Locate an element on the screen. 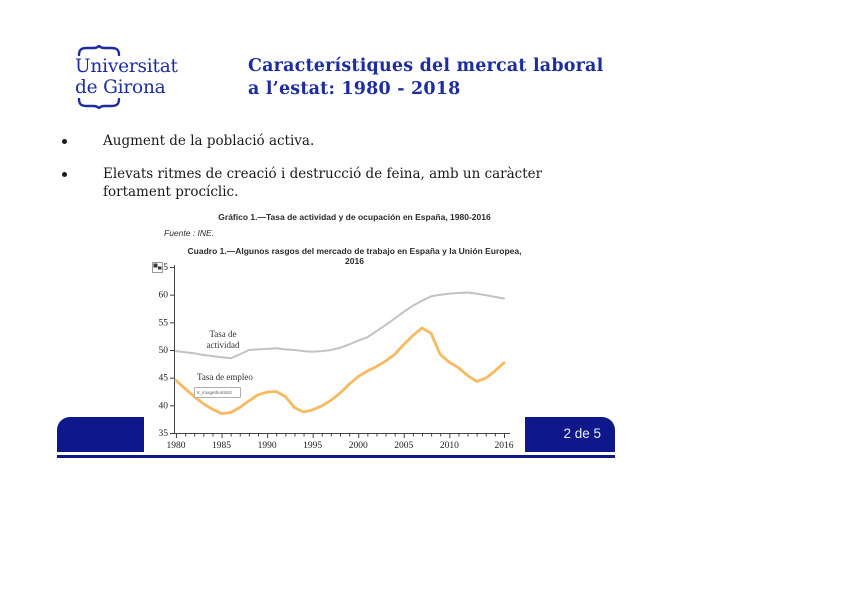  bullet-item: Augment de la població activa. is located at coordinates (329, 141).